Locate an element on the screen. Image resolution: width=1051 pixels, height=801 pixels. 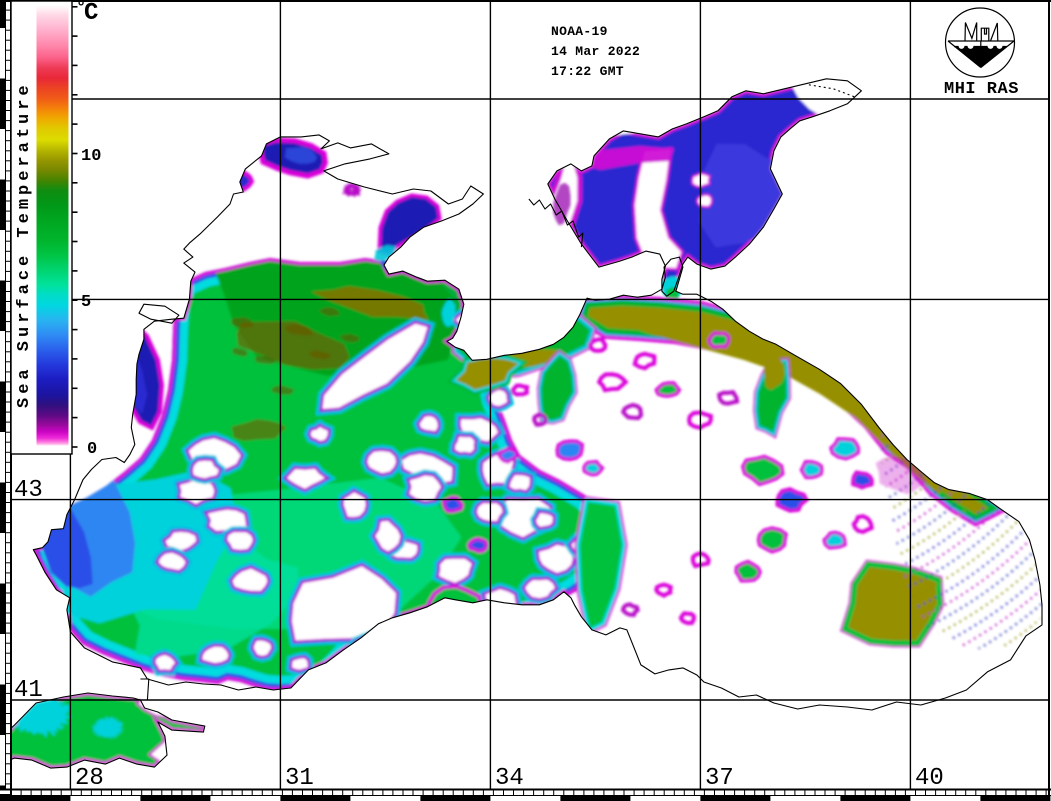
svg-text: 40 is located at coordinates (929, 778).